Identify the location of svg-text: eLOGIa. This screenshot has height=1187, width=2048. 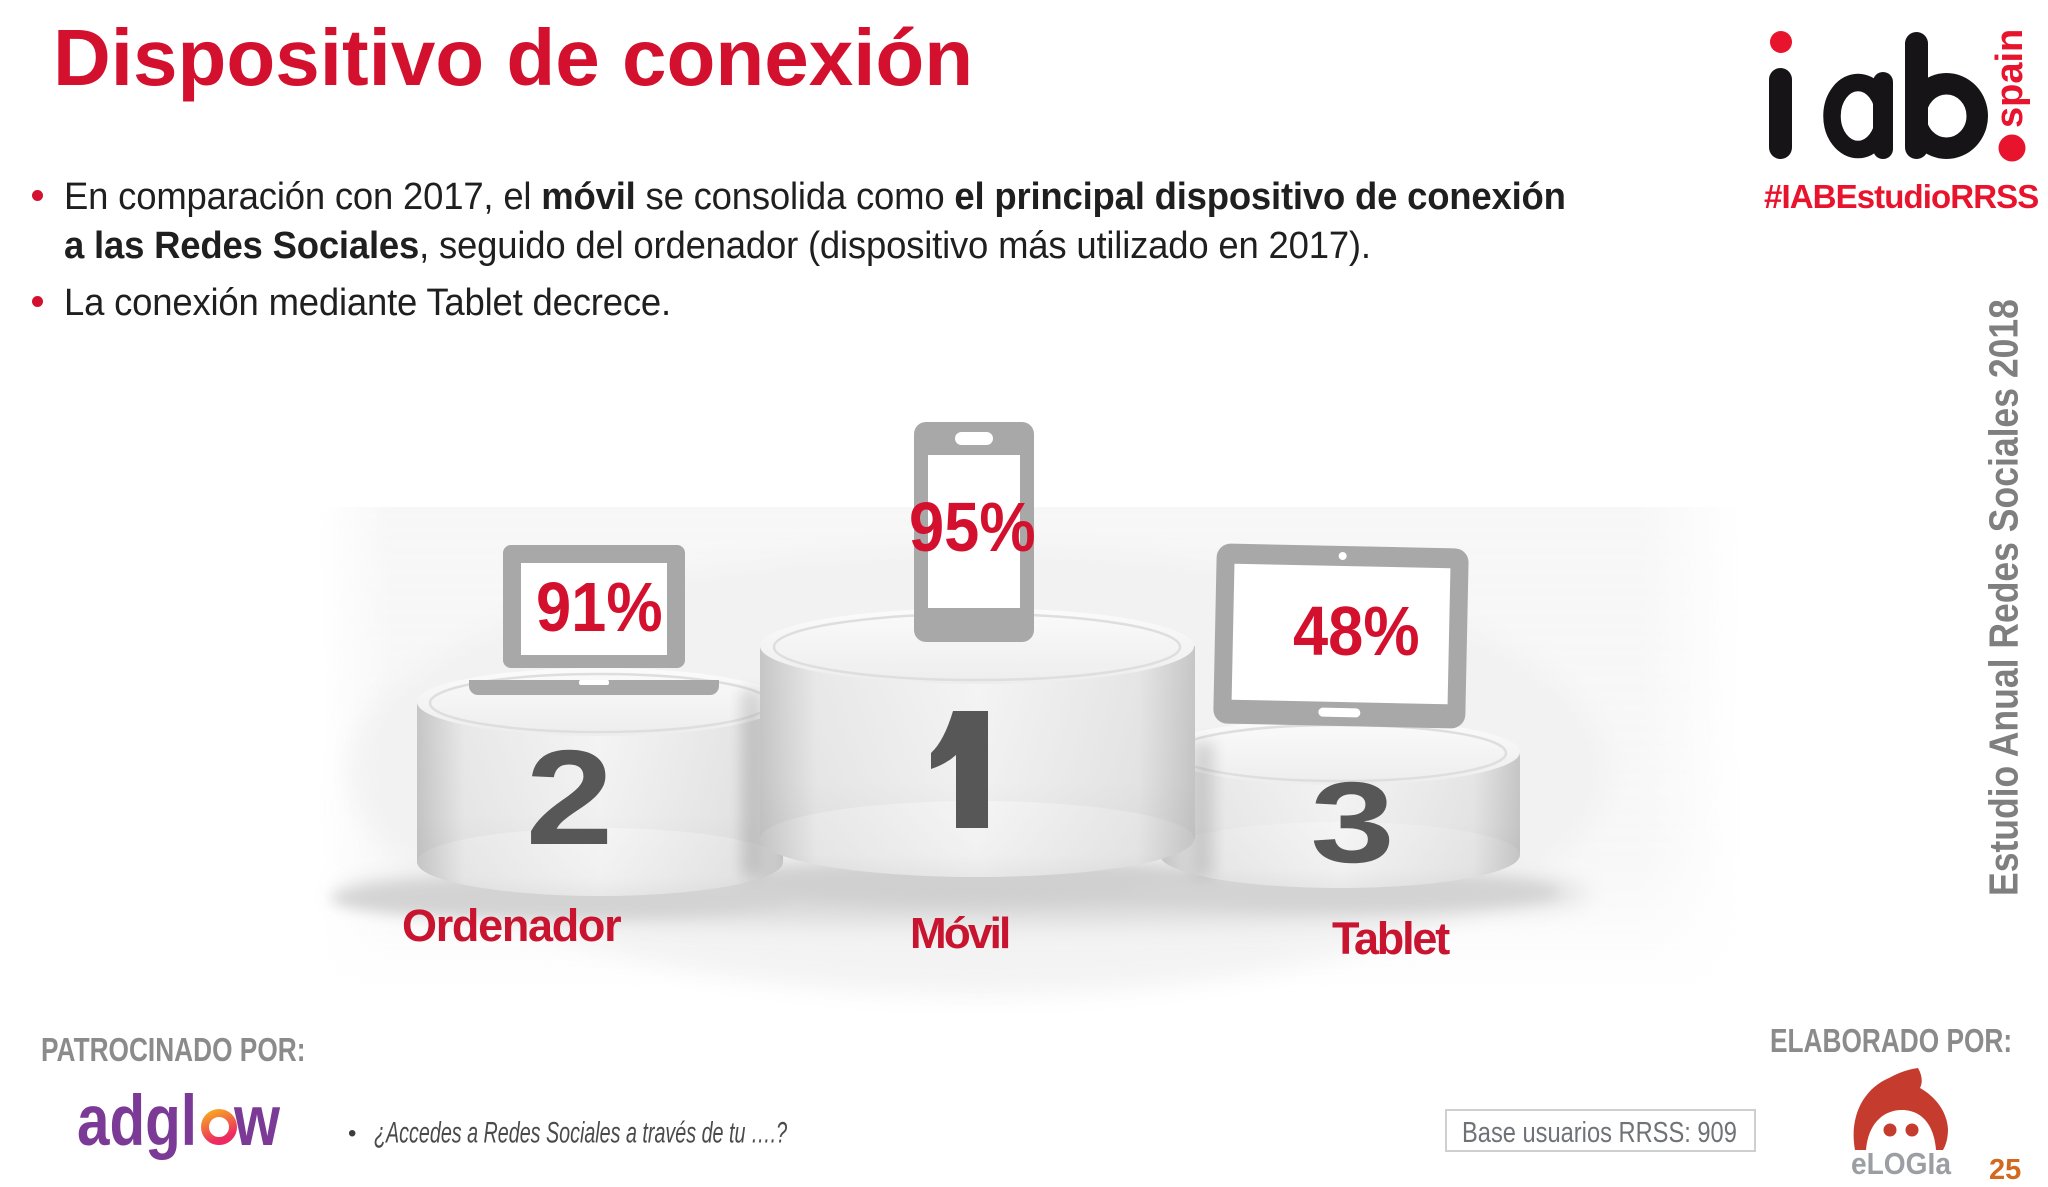
(1901, 1161).